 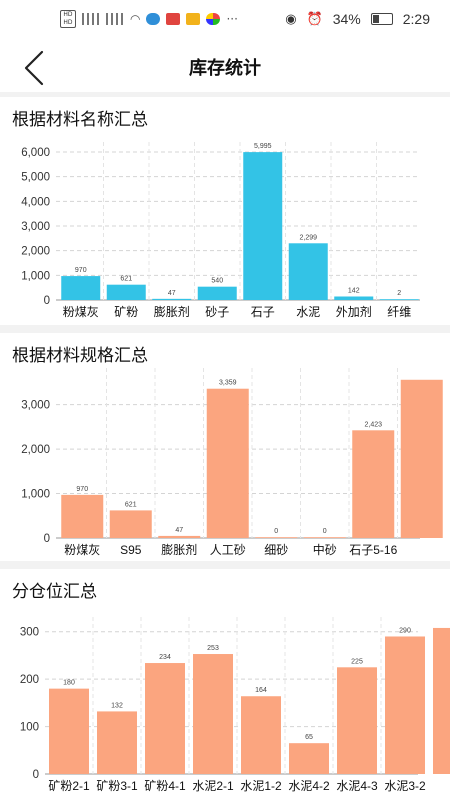 What do you see at coordinates (29, 680) in the screenshot?
I see `y-tick-label: 200` at bounding box center [29, 680].